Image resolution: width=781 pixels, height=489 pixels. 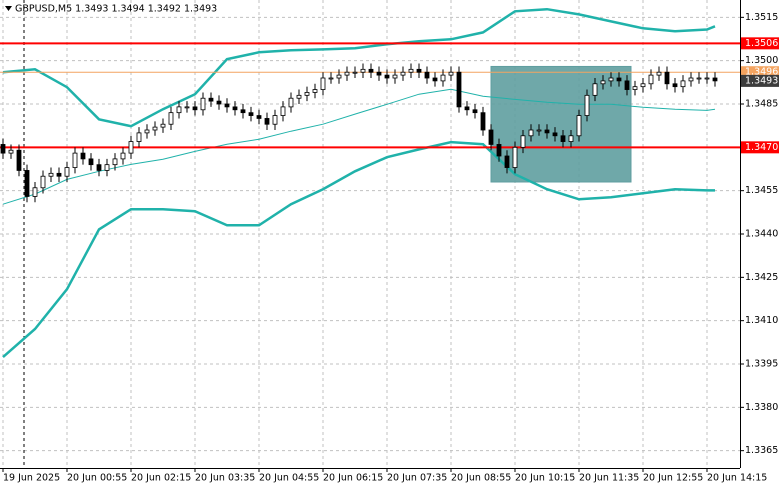 What do you see at coordinates (353, 478) in the screenshot?
I see `x-tick-label: 20 Jun 06:15` at bounding box center [353, 478].